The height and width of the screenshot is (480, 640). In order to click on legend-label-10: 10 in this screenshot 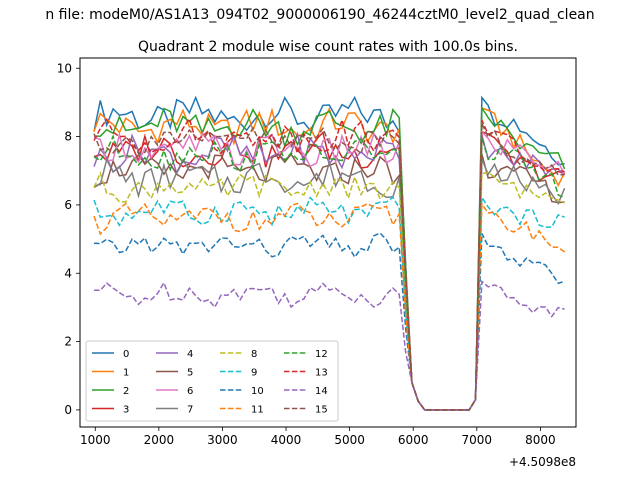, I will do `click(257, 391)`.